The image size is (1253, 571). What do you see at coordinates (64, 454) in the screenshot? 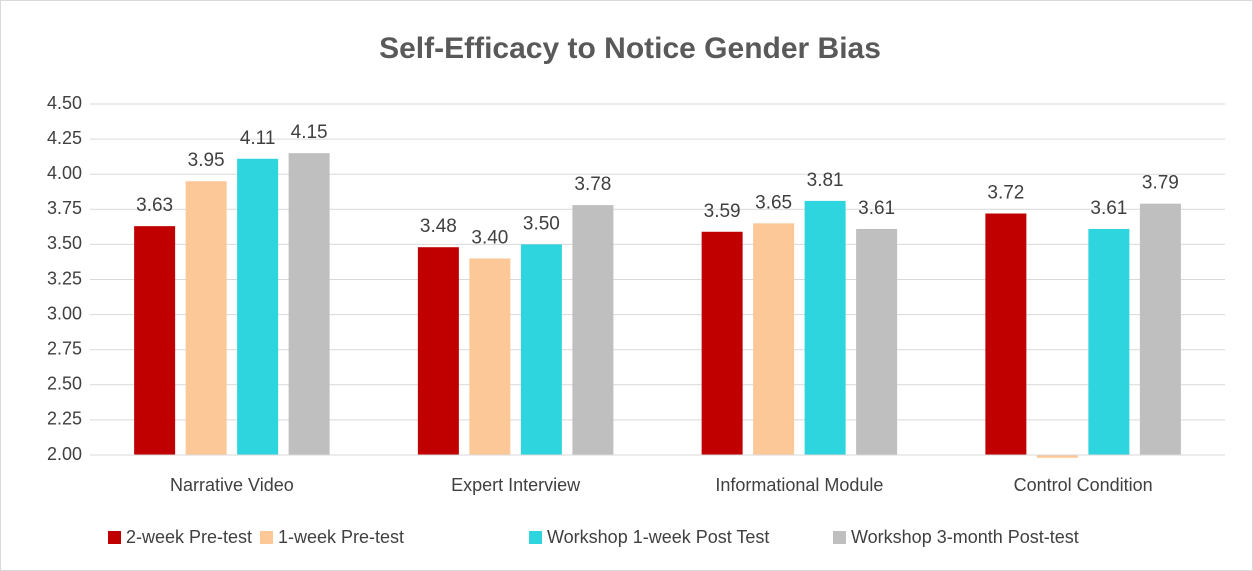
I see `y-tick-label: 2.00` at bounding box center [64, 454].